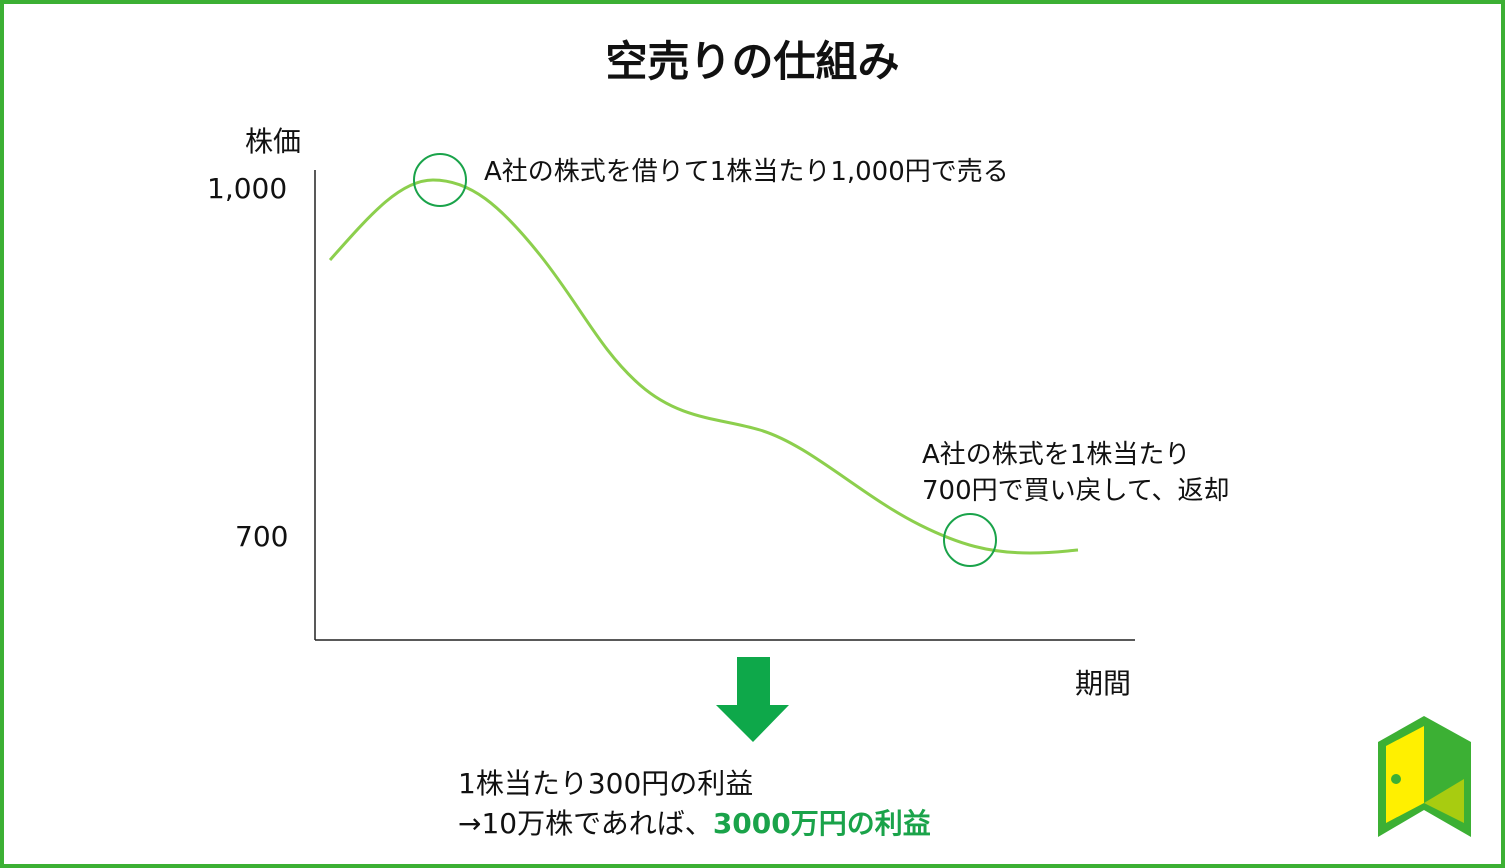  Describe the element at coordinates (970, 540) in the screenshot. I see `buyback-point-circle` at that location.